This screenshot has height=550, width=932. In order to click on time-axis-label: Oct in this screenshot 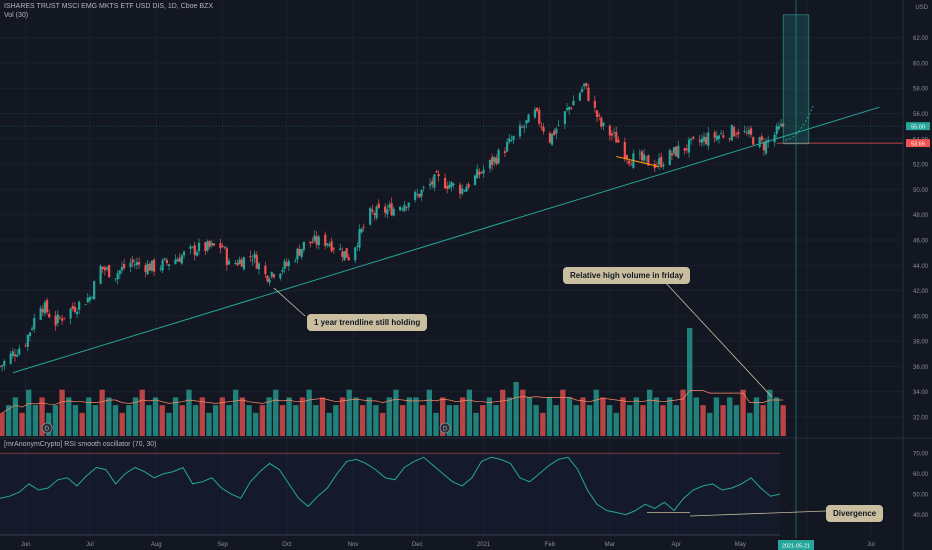, I will do `click(287, 545)`.